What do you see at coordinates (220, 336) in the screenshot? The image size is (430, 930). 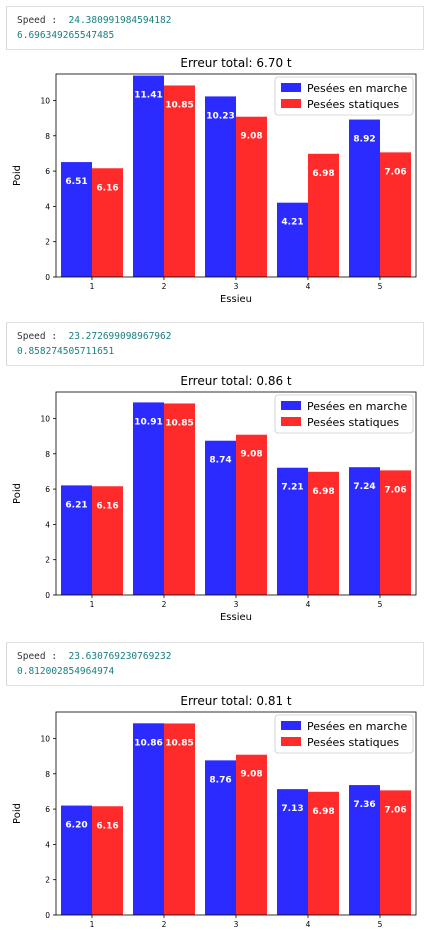 I see `speed-line: Speed : 23.272699098967962` at bounding box center [220, 336].